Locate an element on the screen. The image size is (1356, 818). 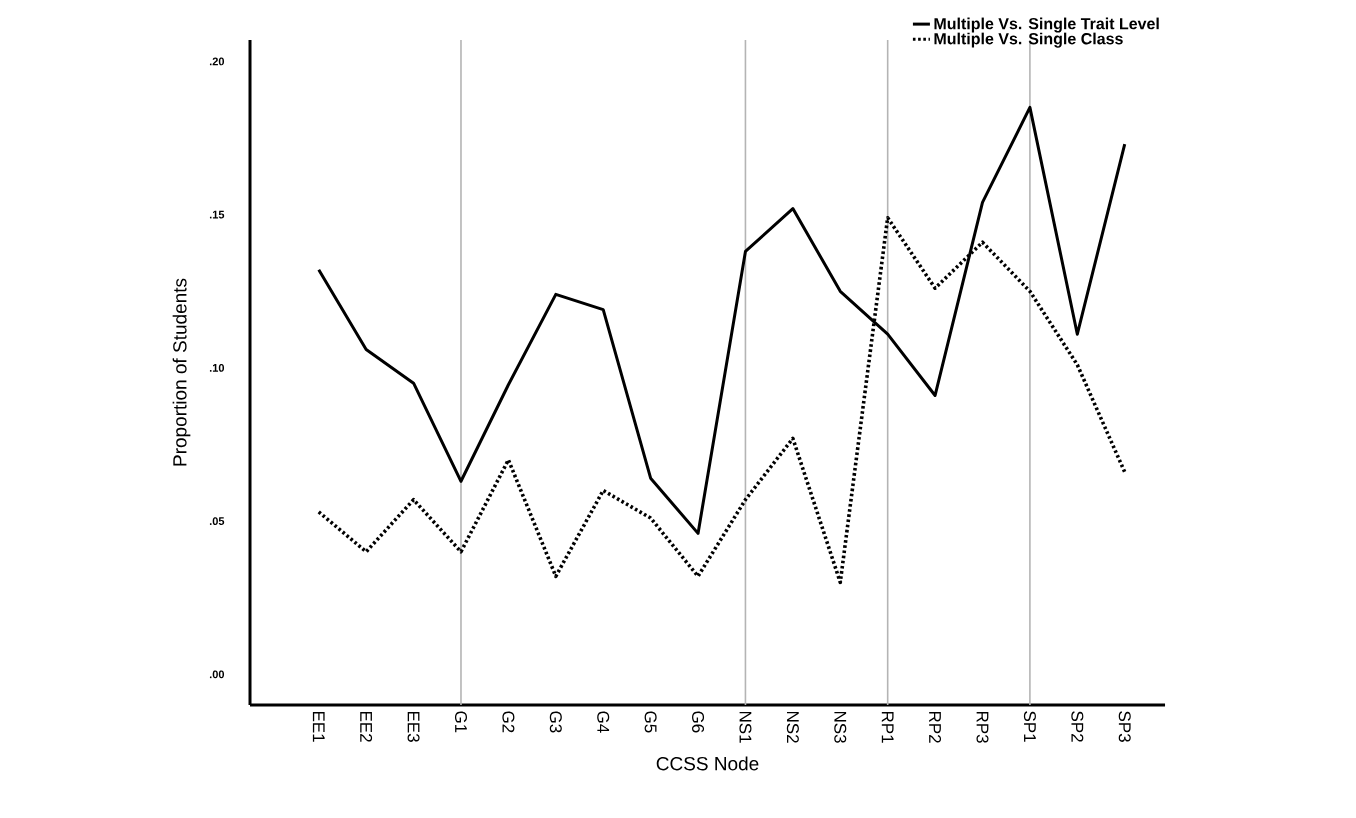
x-tick-label: SP2 is located at coordinates (1077, 726).